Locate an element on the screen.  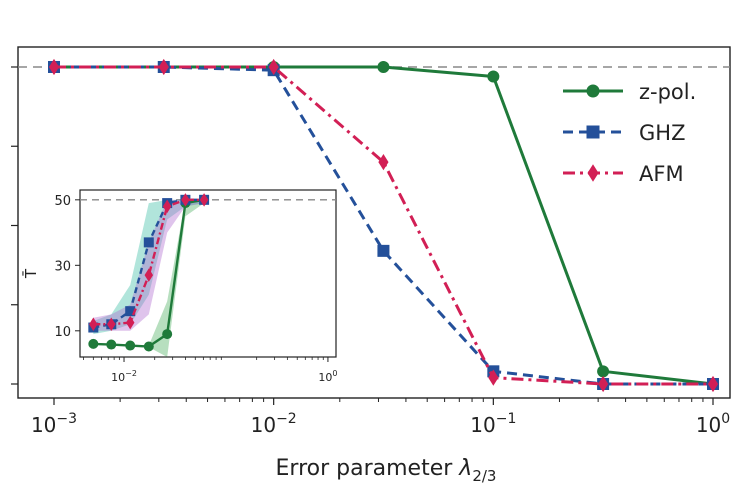
x-tick-label-1: 10⁻² is located at coordinates (274, 424).